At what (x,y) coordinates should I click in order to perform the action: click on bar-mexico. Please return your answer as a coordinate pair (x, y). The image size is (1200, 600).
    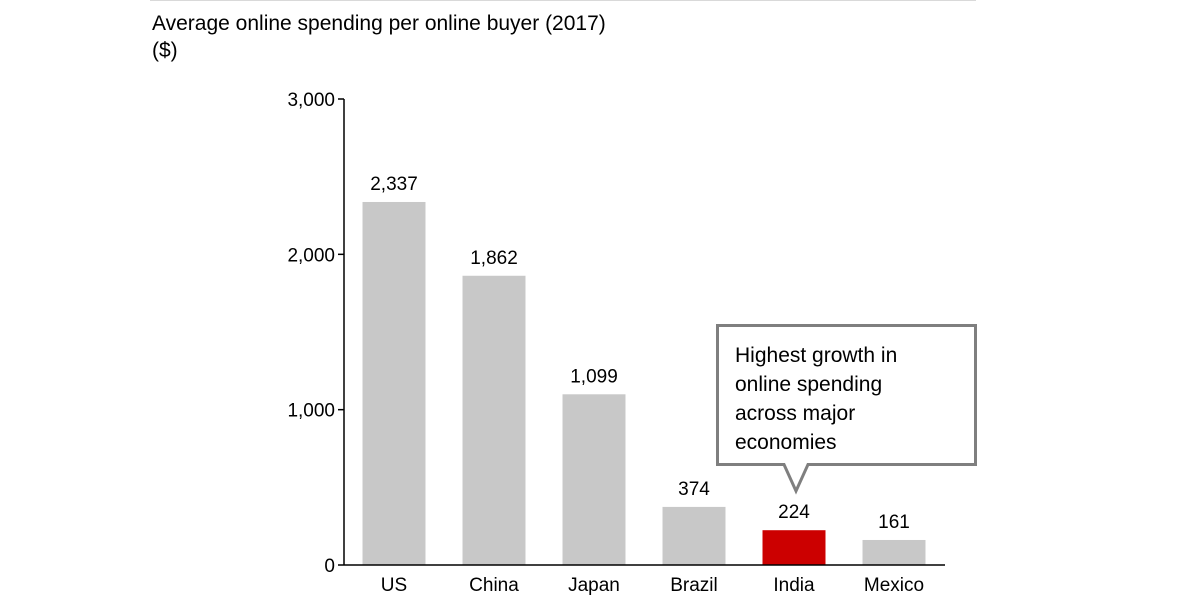
    Looking at the image, I should click on (894, 552).